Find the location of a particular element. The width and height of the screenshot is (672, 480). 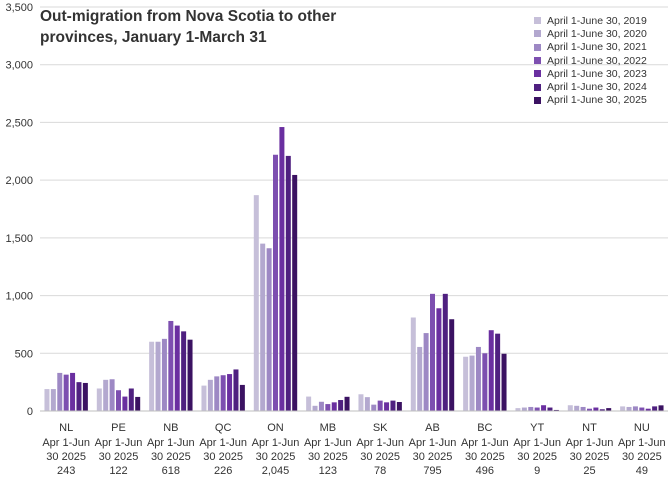

category-label: NL is located at coordinates (66, 428).